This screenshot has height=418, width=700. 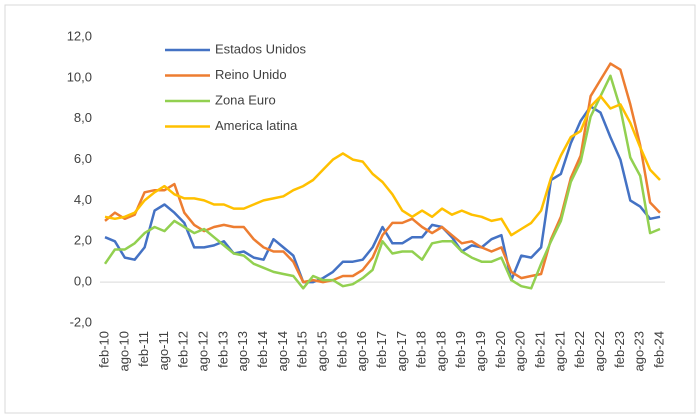 What do you see at coordinates (302, 349) in the screenshot?
I see `x-tick-label: feb-15` at bounding box center [302, 349].